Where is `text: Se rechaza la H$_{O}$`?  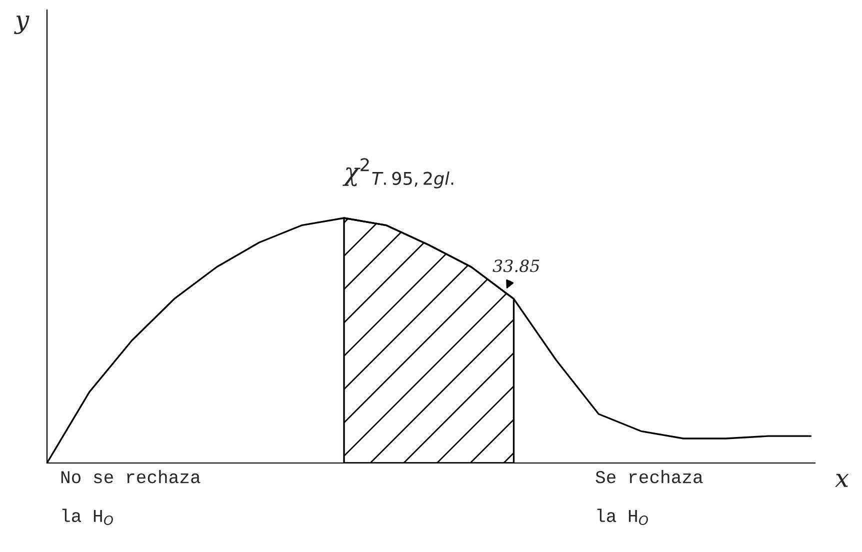
text: Se rechaza la H$_{O}$ is located at coordinates (649, 498).